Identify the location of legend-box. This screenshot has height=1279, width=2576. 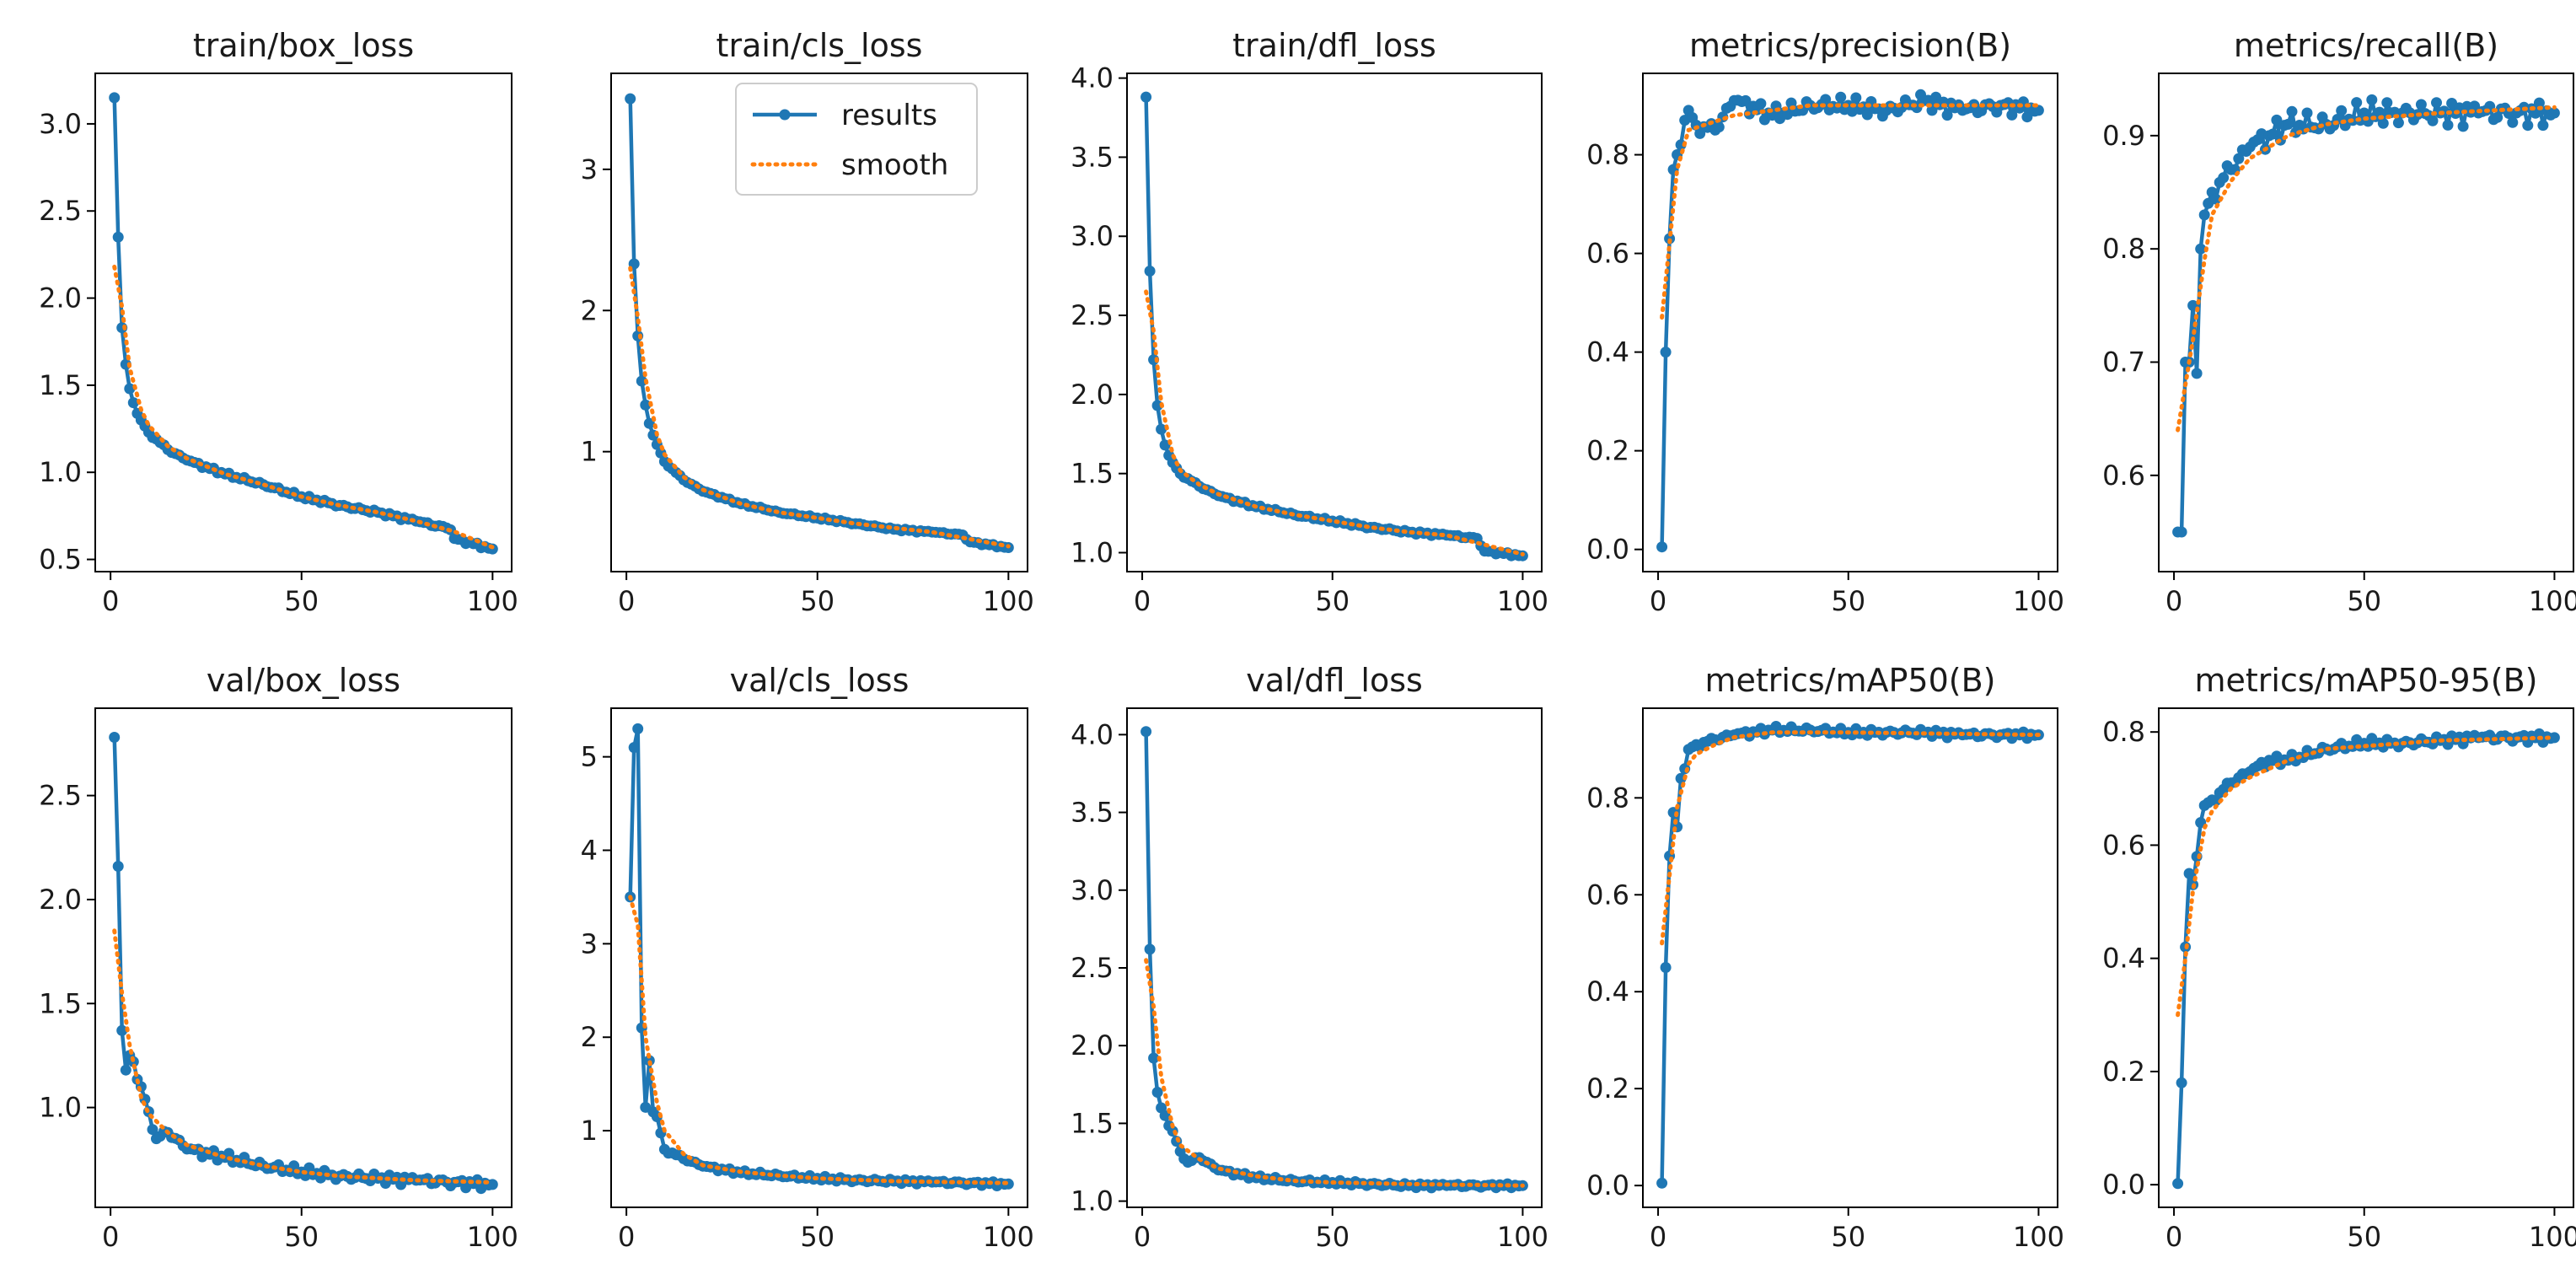
(856, 139).